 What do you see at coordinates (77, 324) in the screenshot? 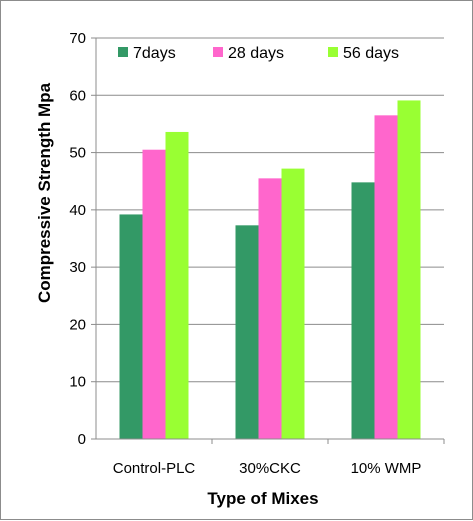
I see `y-tick-label: 20` at bounding box center [77, 324].